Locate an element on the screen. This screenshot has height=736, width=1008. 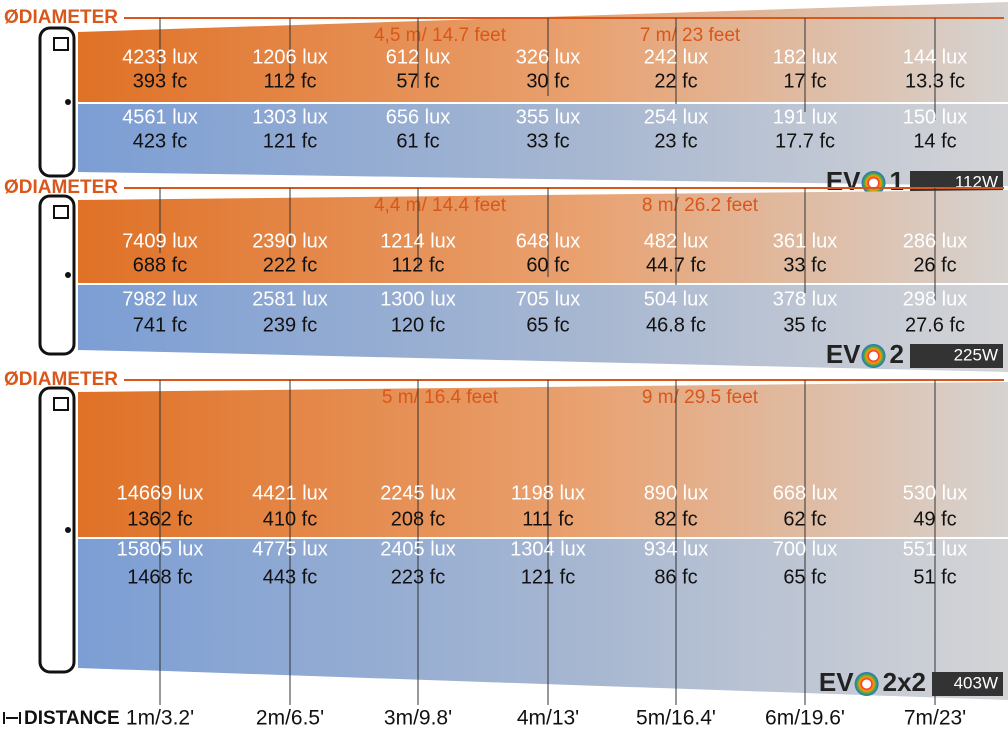
lux-value: 700 lux is located at coordinates (805, 549).